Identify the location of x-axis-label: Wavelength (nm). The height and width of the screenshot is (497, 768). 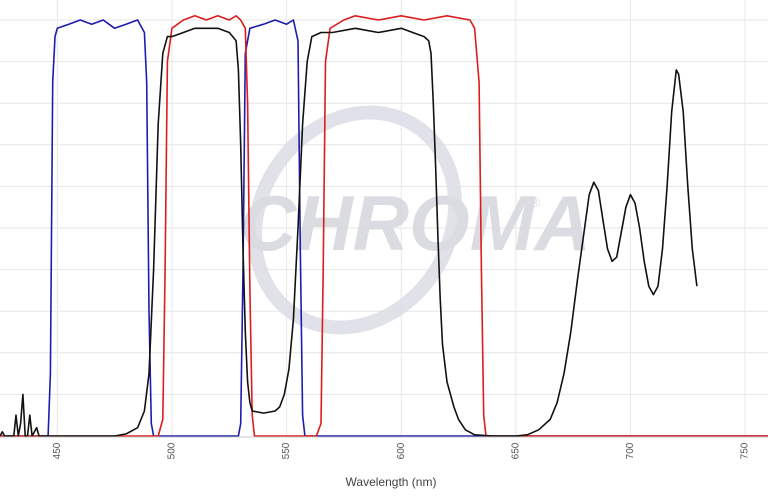
(391, 482).